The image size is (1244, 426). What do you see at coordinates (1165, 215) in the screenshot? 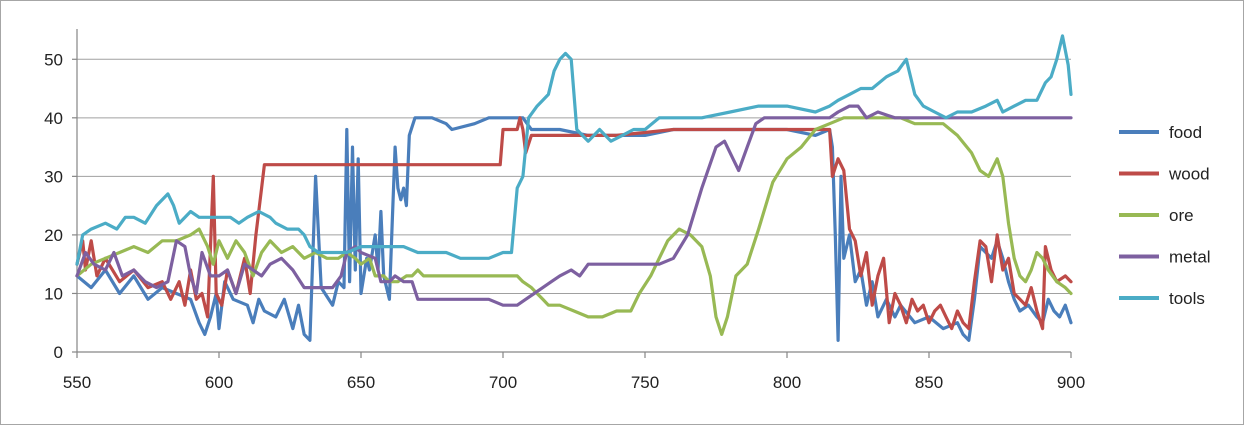
I see `legend: food wood ore metal tools` at bounding box center [1165, 215].